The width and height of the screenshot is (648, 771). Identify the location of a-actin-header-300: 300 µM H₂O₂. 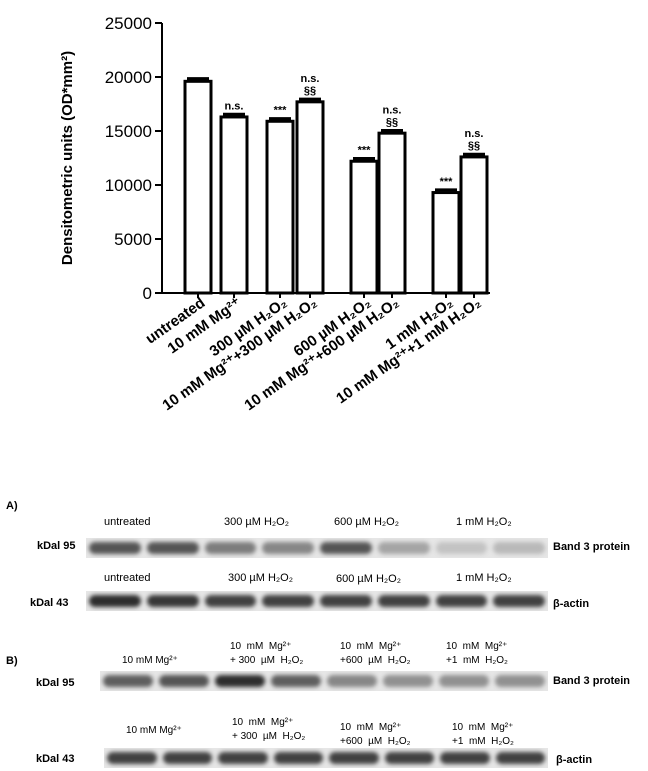
(261, 578).